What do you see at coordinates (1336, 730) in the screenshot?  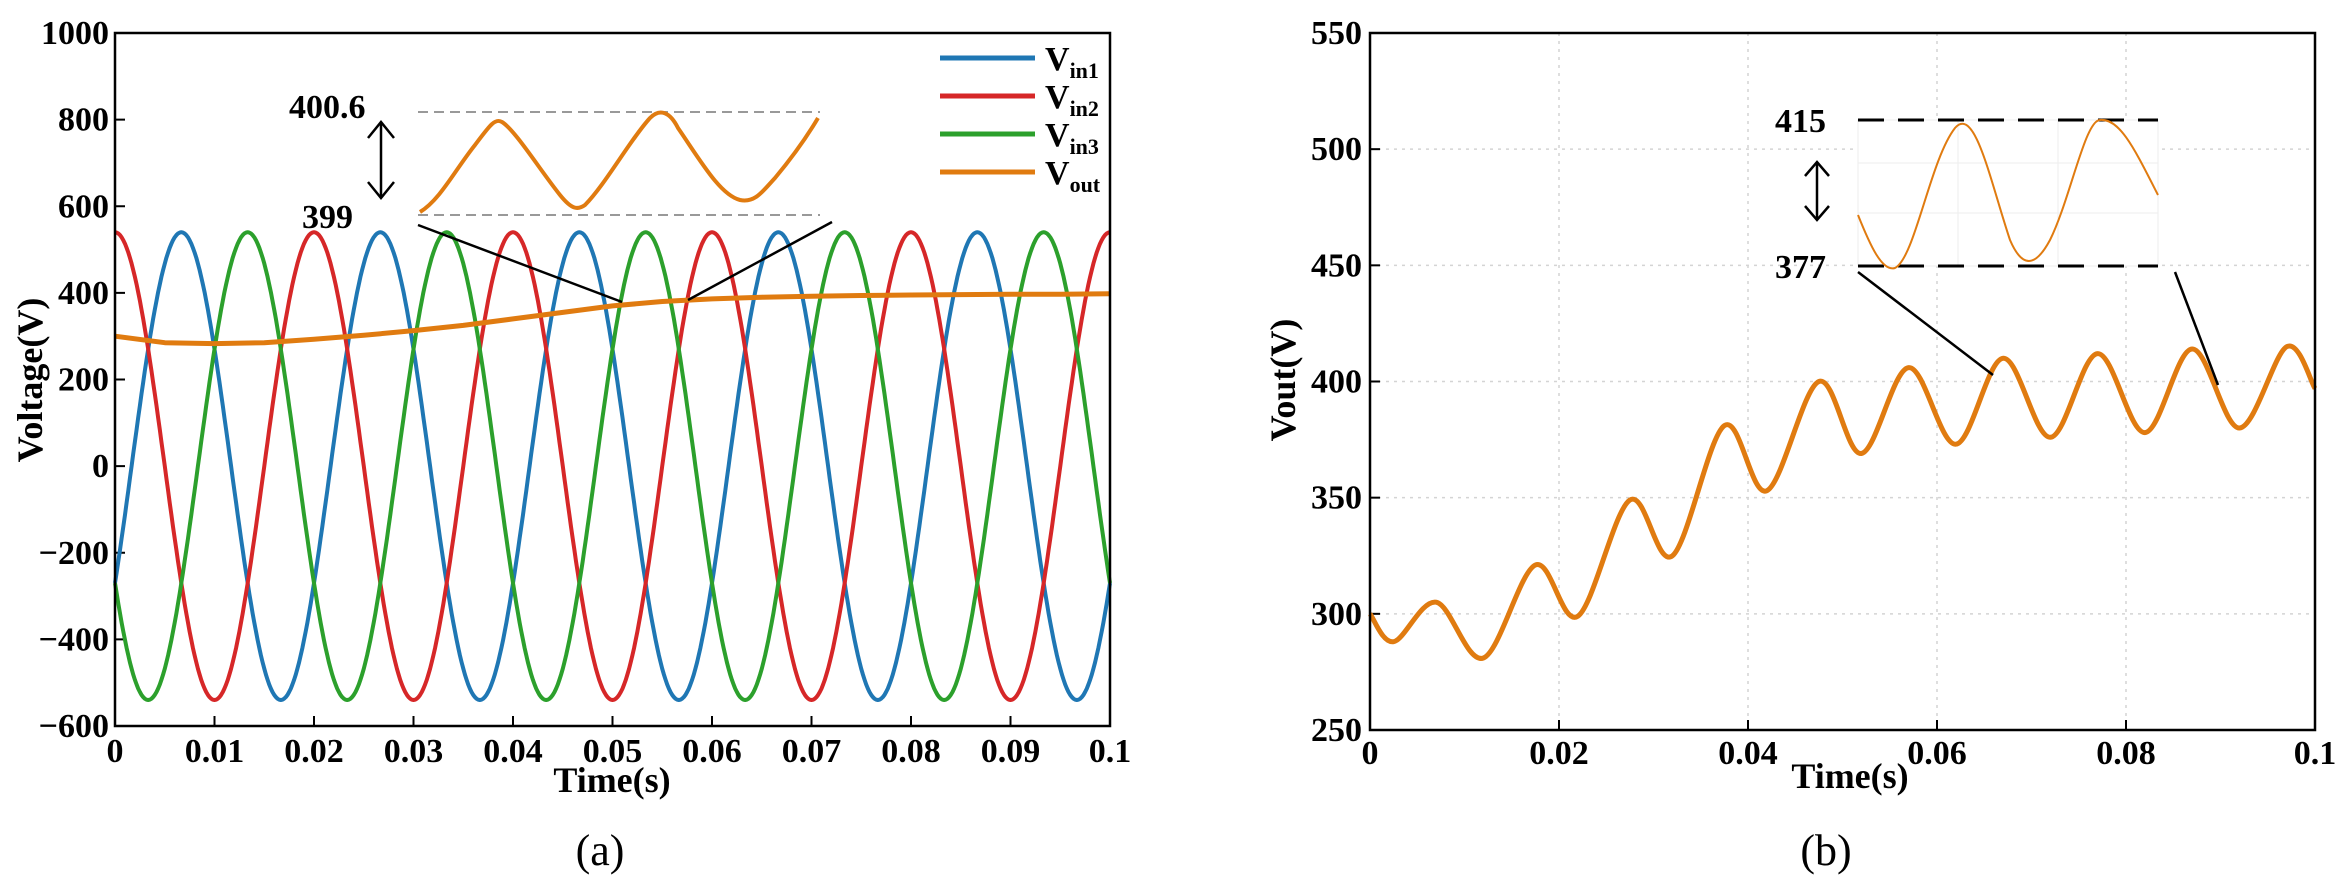 I see `panel-b-y-tick-label: 250` at bounding box center [1336, 730].